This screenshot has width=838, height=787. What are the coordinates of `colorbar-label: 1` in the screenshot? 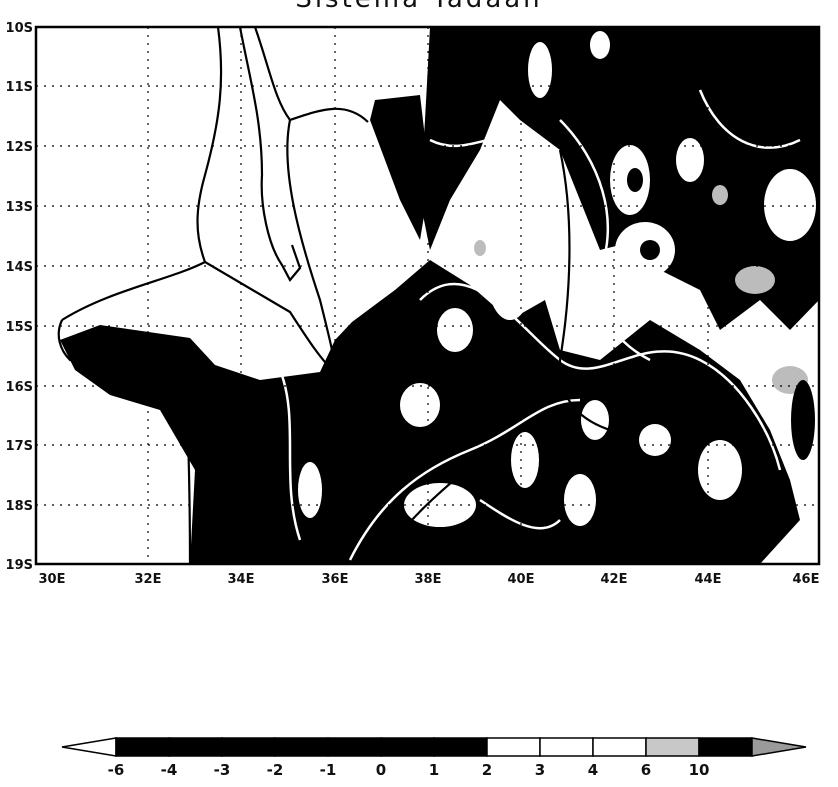 It's located at (434, 770).